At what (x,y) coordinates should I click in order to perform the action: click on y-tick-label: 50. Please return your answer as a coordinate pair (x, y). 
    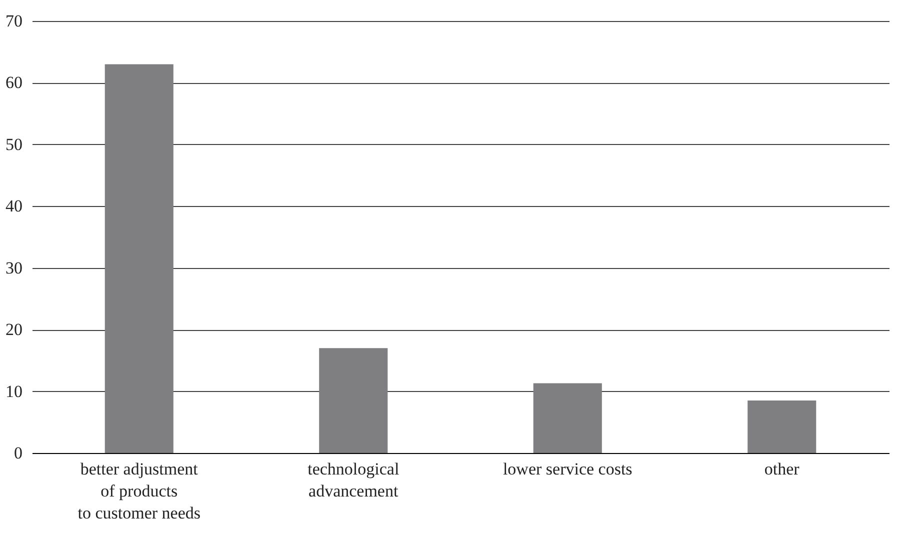
    Looking at the image, I should click on (14, 144).